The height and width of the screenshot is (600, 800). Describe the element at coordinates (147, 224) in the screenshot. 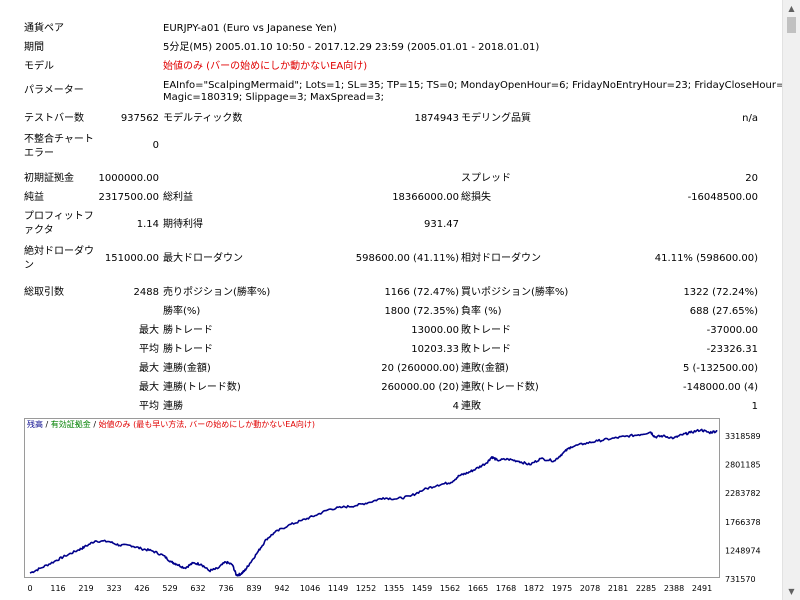

I see `profit-factor-value: 1.14` at that location.